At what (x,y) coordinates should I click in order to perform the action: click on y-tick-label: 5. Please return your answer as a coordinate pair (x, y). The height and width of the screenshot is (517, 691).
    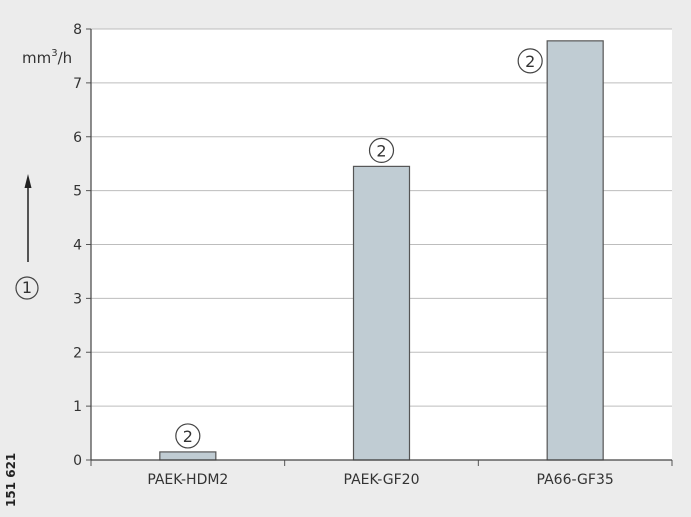
    Looking at the image, I should click on (77, 192).